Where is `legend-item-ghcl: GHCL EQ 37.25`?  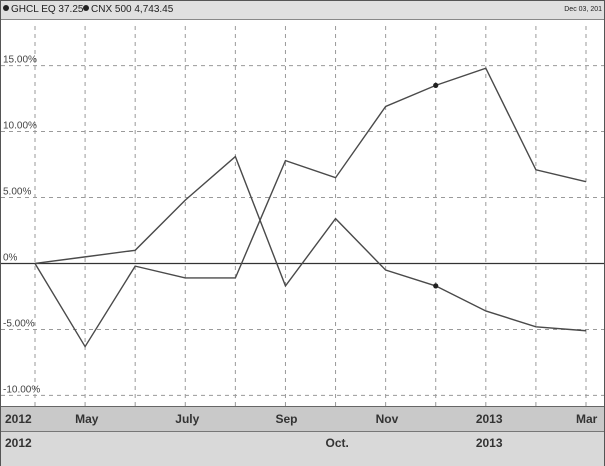
legend-item-ghcl: GHCL EQ 37.25 is located at coordinates (43, 9).